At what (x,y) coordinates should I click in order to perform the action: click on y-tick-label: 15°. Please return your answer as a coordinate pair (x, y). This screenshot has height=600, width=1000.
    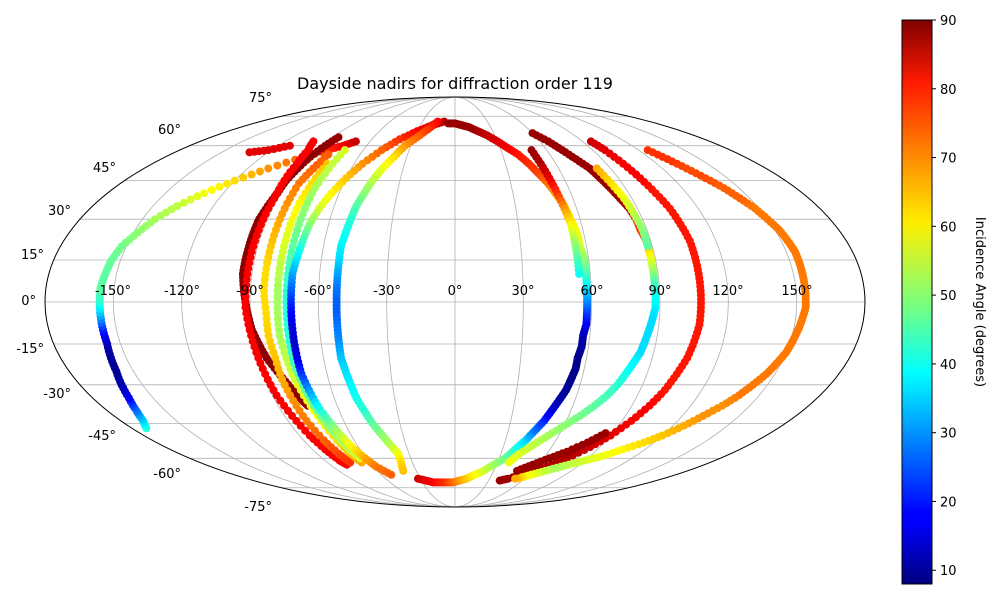
    Looking at the image, I should click on (32, 255).